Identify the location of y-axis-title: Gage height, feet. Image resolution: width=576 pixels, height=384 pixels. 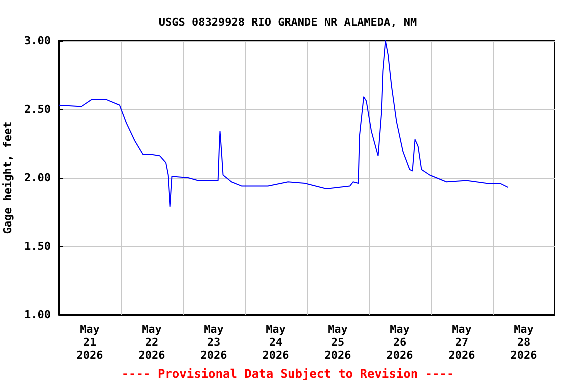
(8, 178).